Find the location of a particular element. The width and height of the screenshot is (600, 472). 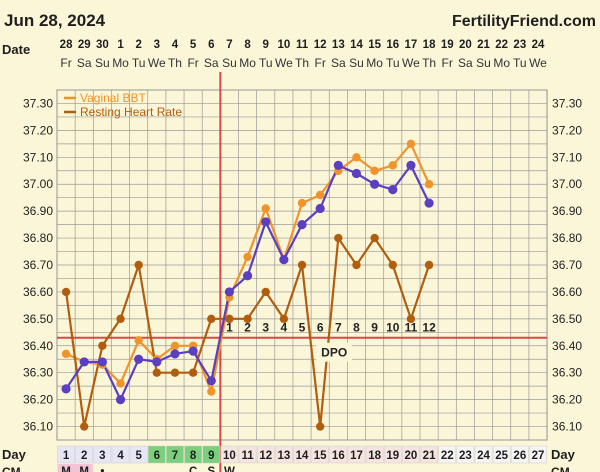

dpo-box is located at coordinates (334, 352).